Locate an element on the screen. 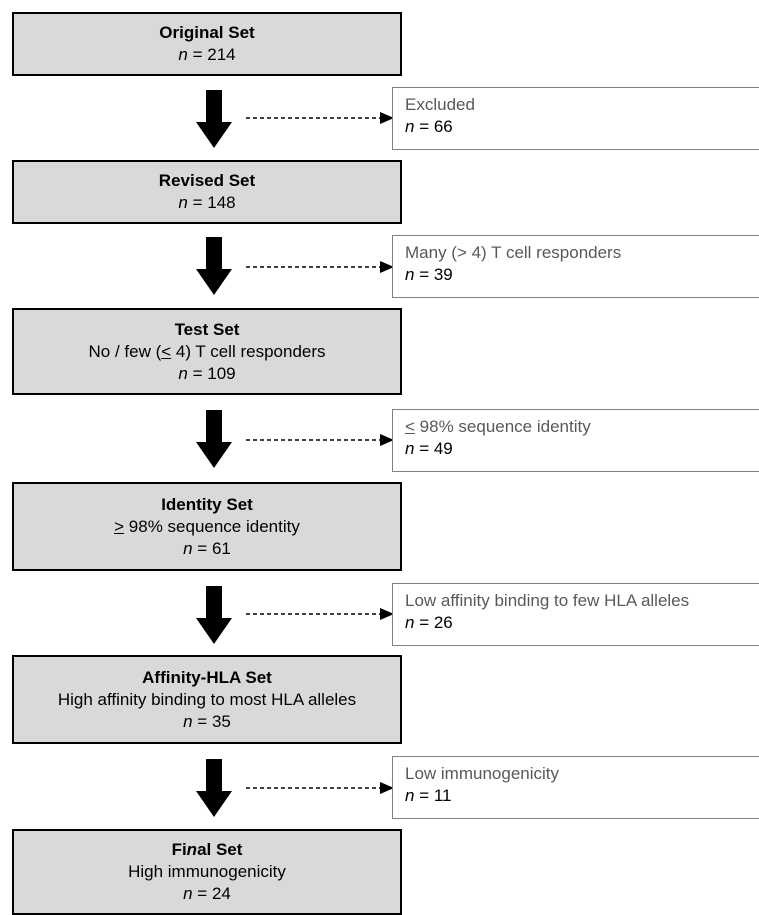 This screenshot has width=759, height=915. exclusion-count: n = 11 is located at coordinates (428, 795).